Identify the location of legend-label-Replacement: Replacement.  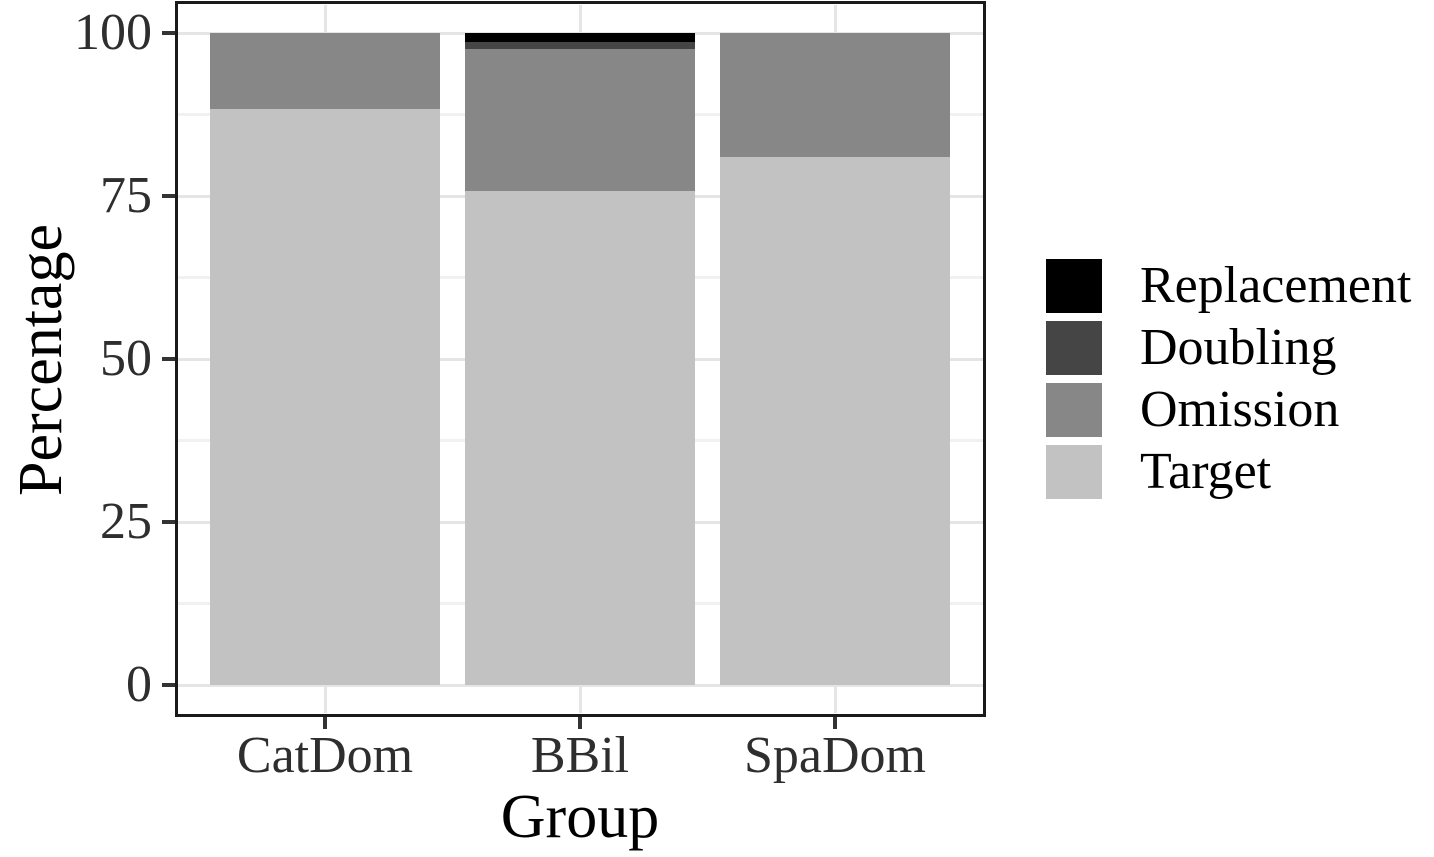
(1276, 285).